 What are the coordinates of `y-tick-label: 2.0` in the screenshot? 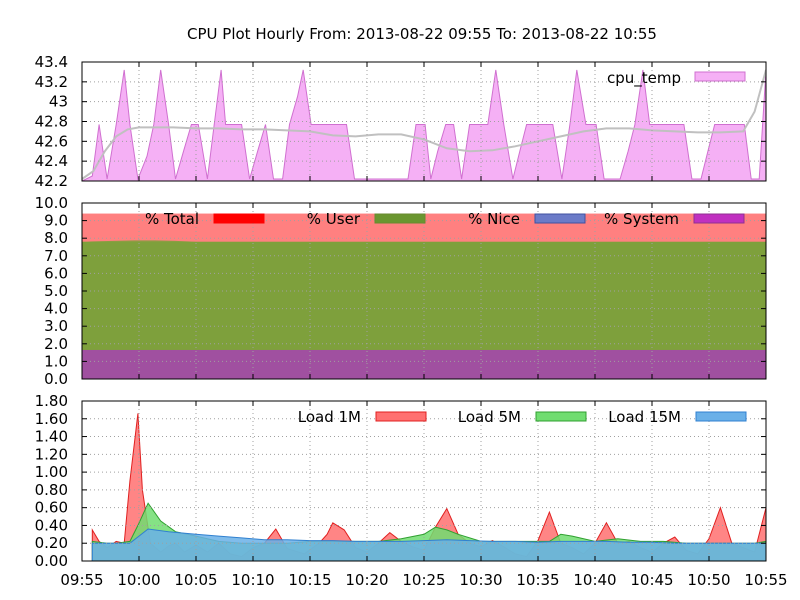 It's located at (56, 344).